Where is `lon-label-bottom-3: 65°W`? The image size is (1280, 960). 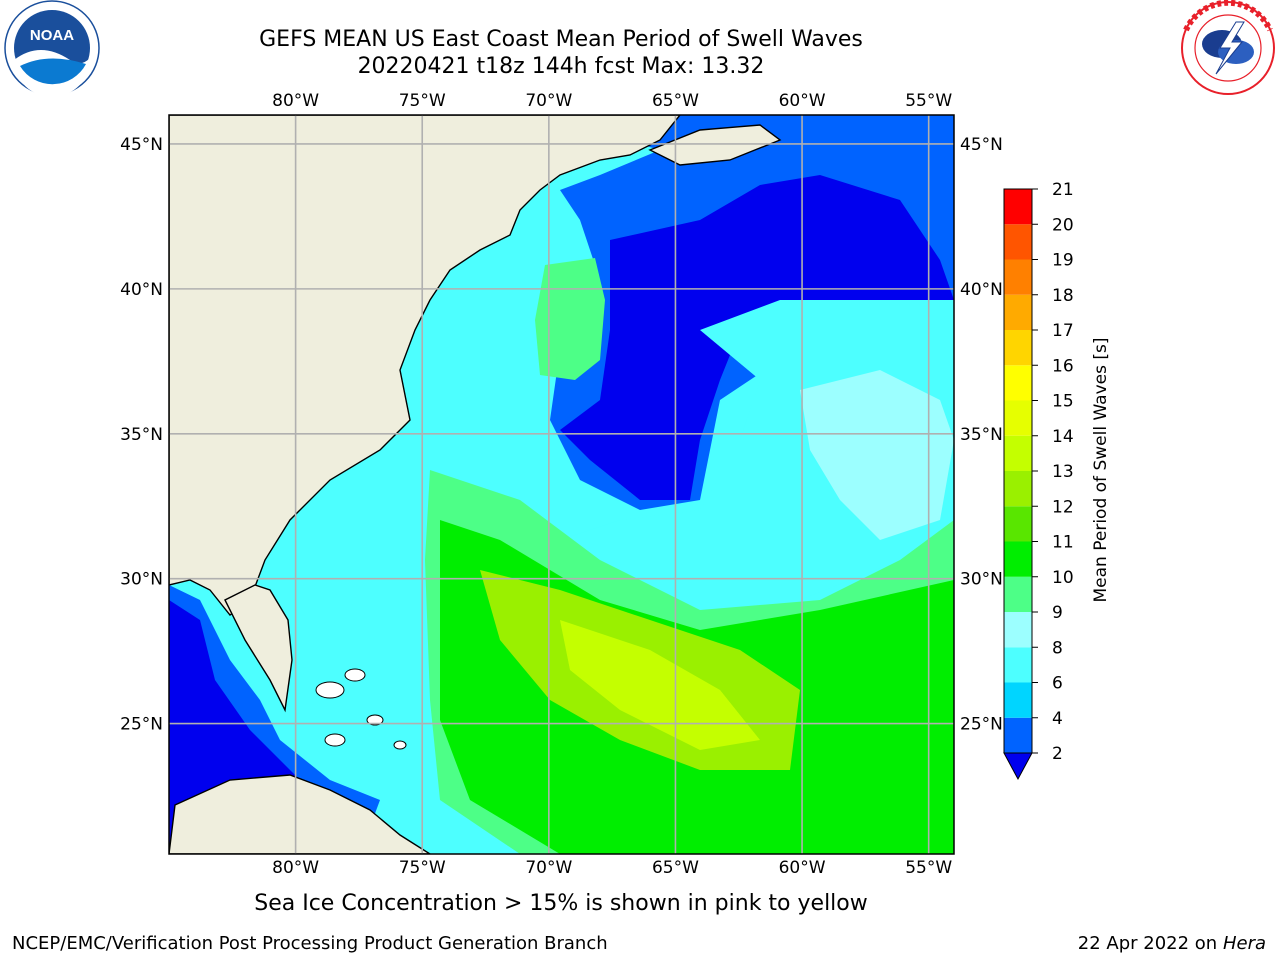
lon-label-bottom-3: 65°W is located at coordinates (675, 868).